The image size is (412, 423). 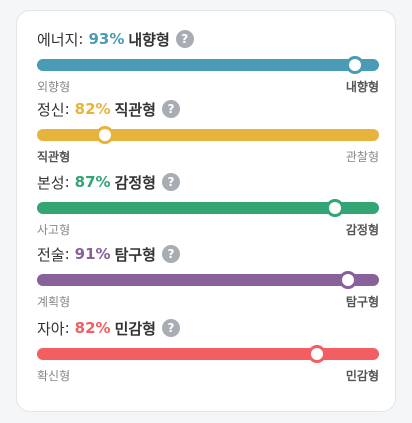 What do you see at coordinates (135, 182) in the screenshot?
I see `trait-type: 감정형` at bounding box center [135, 182].